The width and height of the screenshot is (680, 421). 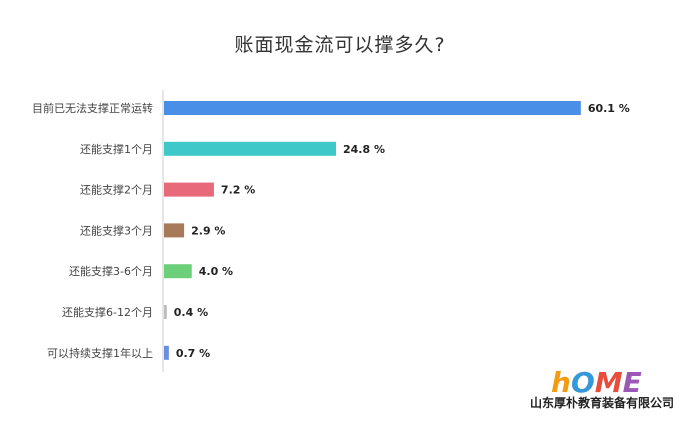 What do you see at coordinates (609, 108) in the screenshot?
I see `value-label: 60.1 %` at bounding box center [609, 108].